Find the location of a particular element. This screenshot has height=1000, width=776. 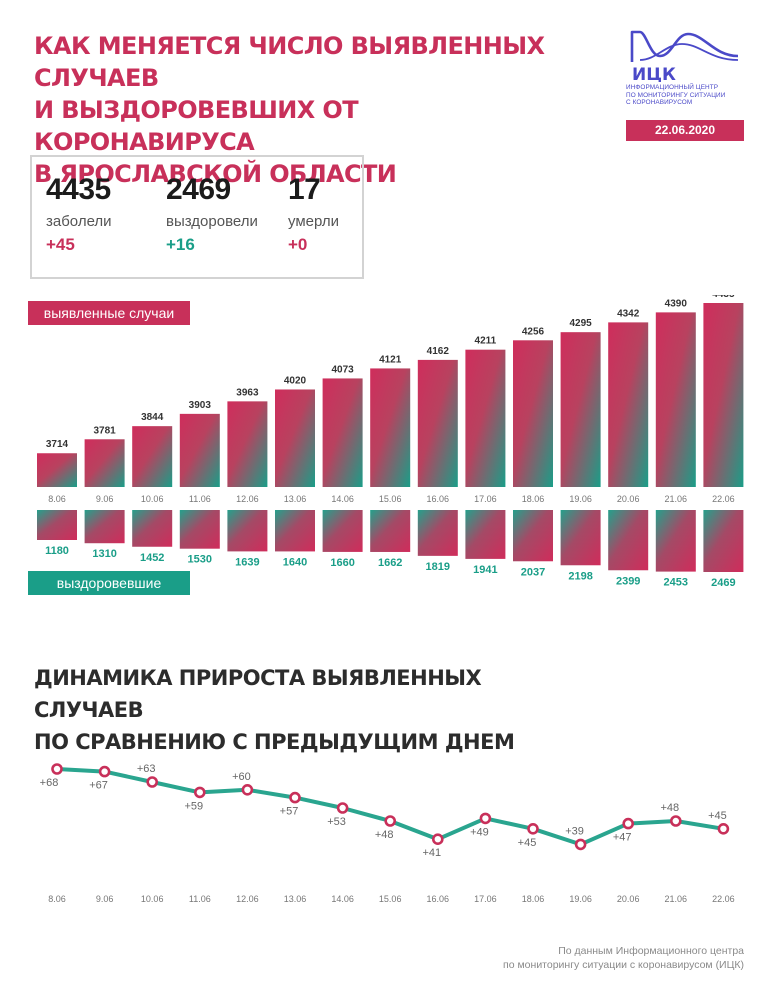

legend-recovered: выздоровевшие is located at coordinates (109, 583).